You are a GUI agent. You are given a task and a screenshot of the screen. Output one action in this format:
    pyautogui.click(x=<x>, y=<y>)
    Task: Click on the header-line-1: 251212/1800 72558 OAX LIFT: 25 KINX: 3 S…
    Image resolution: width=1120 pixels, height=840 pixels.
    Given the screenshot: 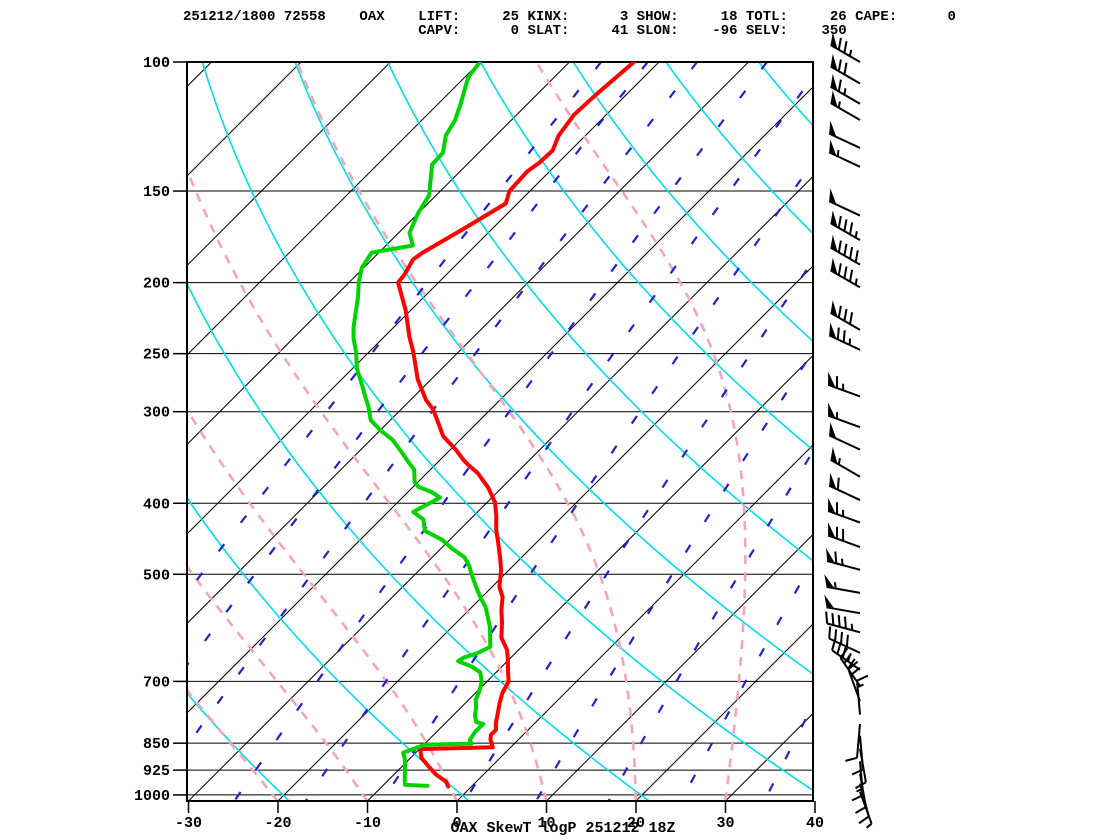 What is the action you would take?
    pyautogui.click(x=569, y=17)
    